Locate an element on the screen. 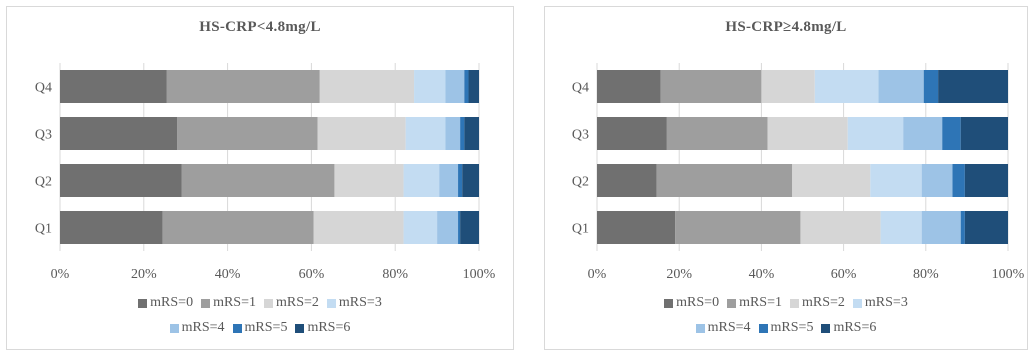 This screenshot has width=1032, height=356. legend-label: mRS=3 is located at coordinates (886, 302).